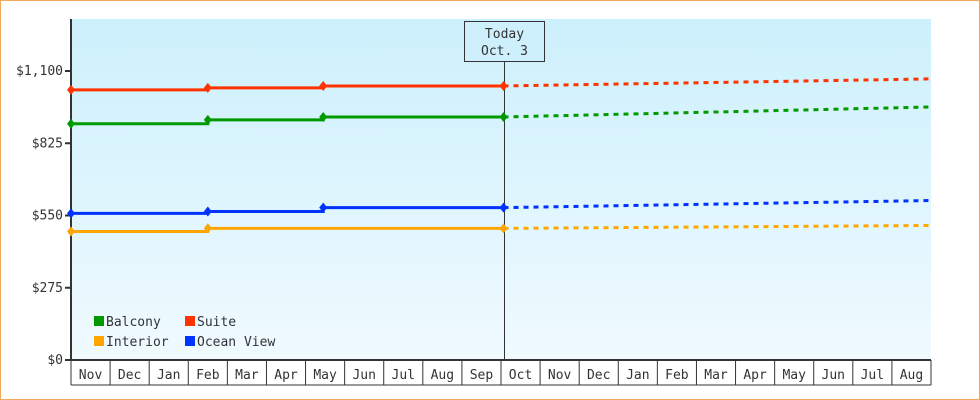 This screenshot has width=980, height=400. I want to click on forecast-line-balcony, so click(716, 112).